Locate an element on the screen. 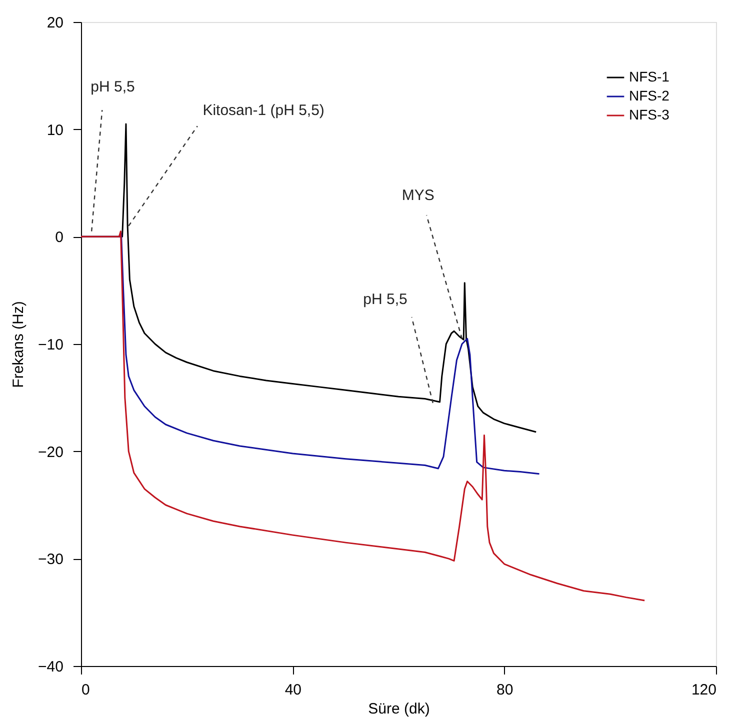 The height and width of the screenshot is (726, 737). y-axis-title: Frekans (Hz) is located at coordinates (19, 344).